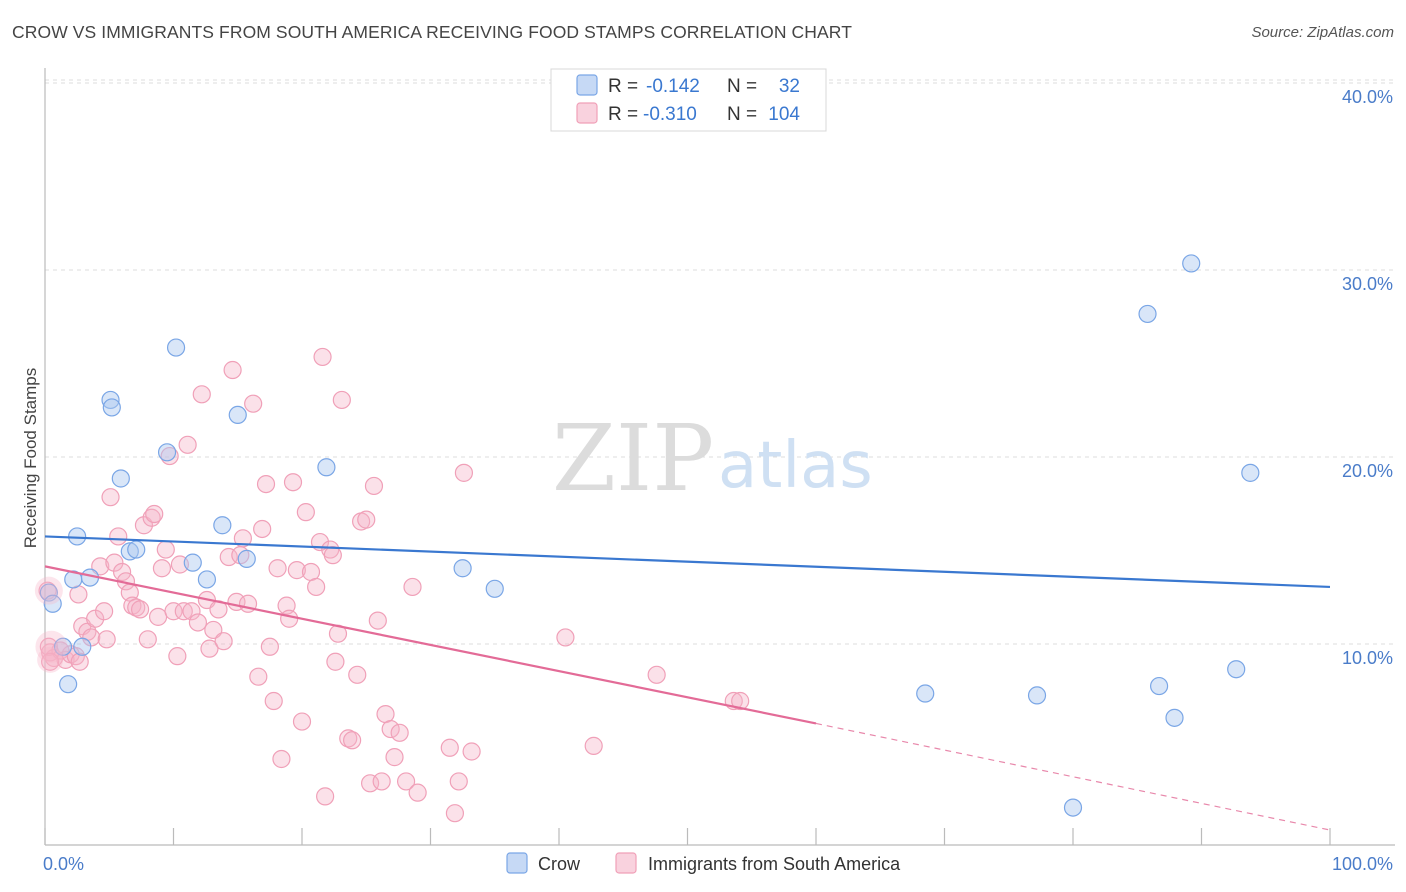  What do you see at coordinates (1322, 32) in the screenshot?
I see `source-label: Source: ZipAtlas.com` at bounding box center [1322, 32].